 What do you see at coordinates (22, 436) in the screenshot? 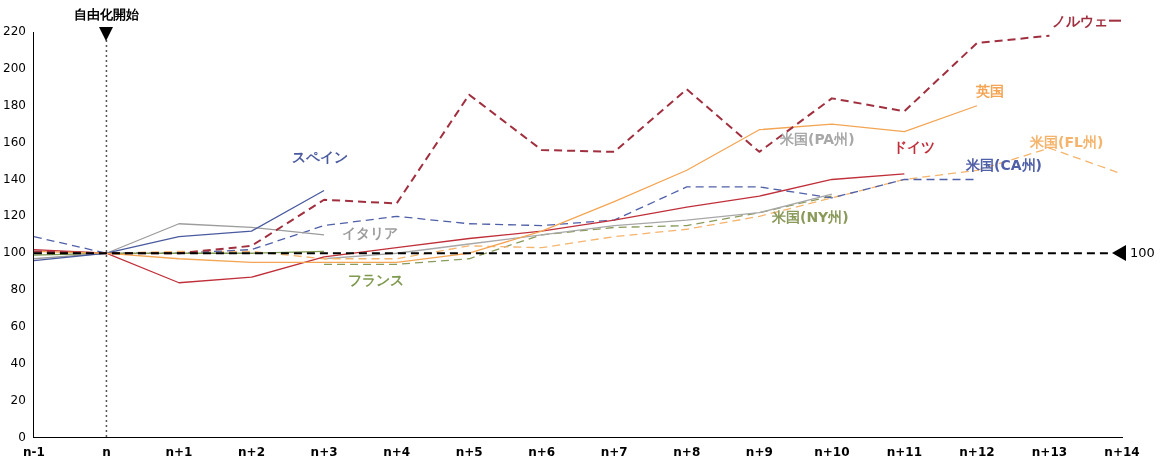
I see `y-tick-label: 0` at bounding box center [22, 436].